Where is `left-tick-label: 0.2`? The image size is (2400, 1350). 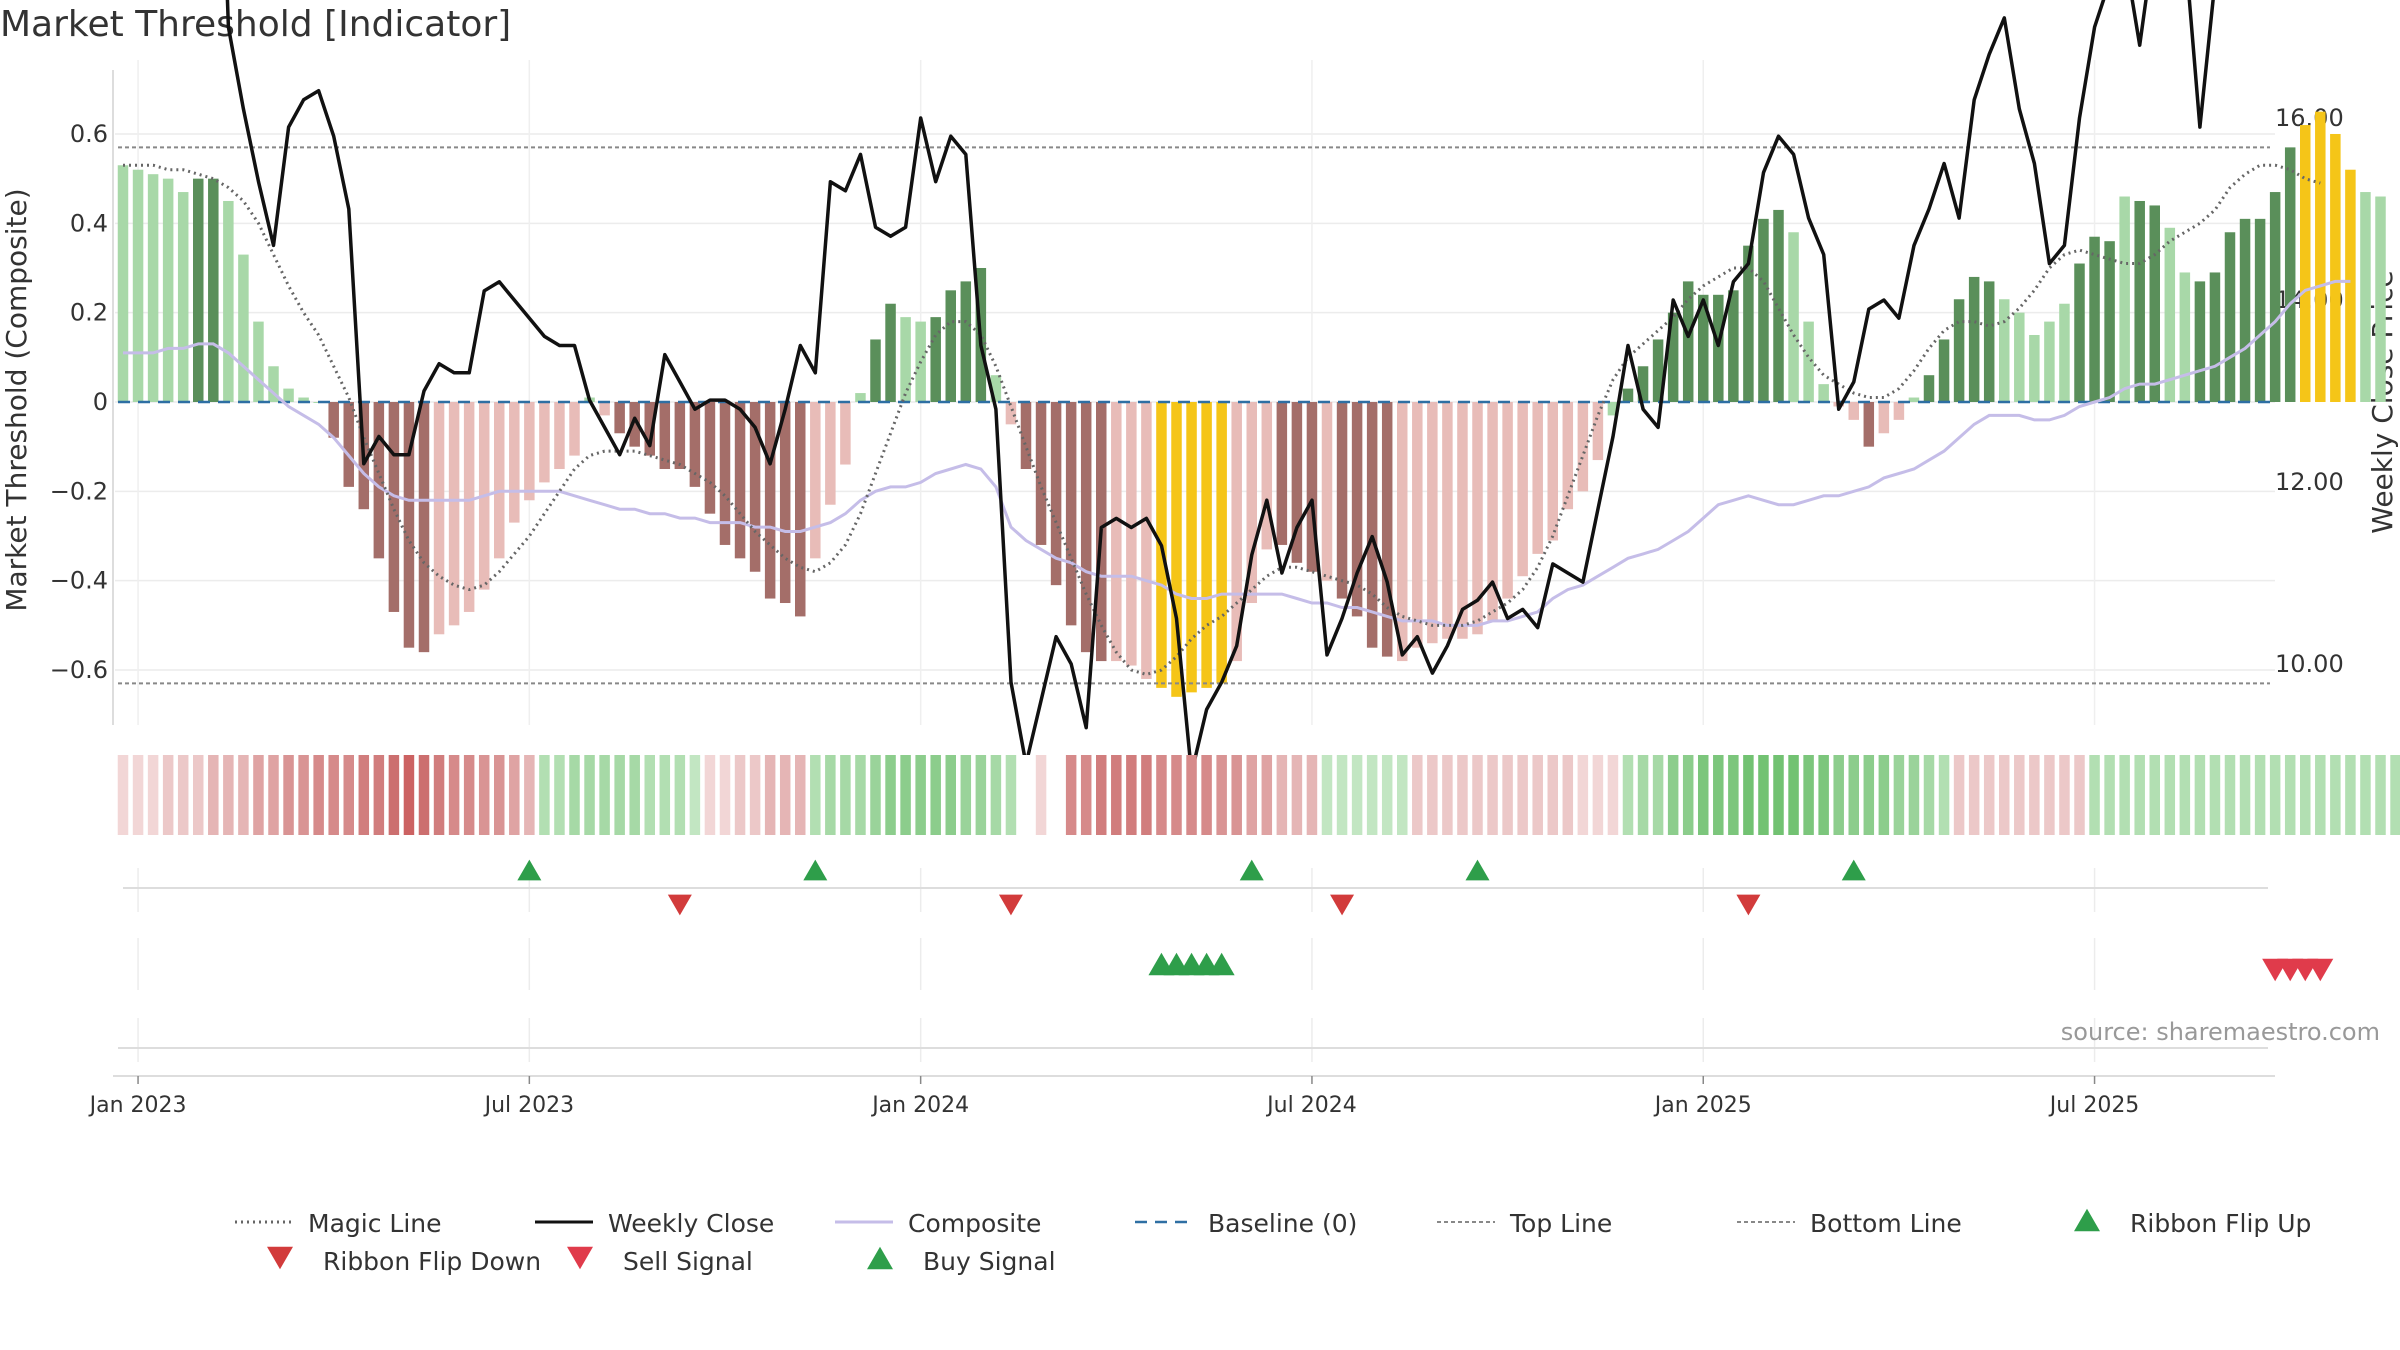 left-tick-label: 0.2 is located at coordinates (89, 313).